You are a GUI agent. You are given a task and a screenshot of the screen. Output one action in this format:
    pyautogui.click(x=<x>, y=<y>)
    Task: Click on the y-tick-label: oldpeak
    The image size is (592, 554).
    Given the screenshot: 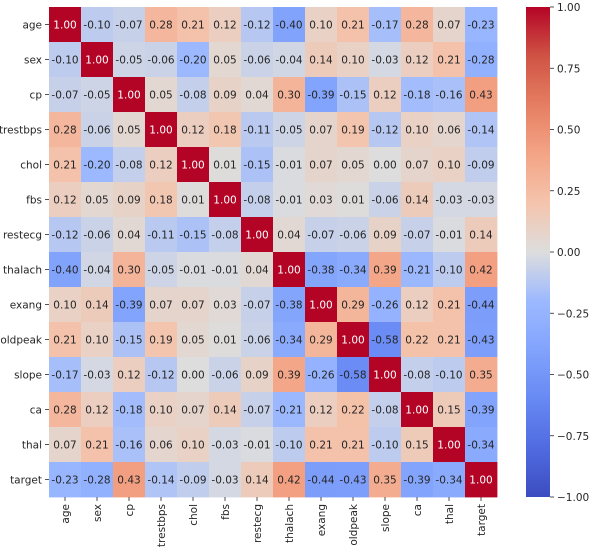 What is the action you would take?
    pyautogui.click(x=21, y=341)
    